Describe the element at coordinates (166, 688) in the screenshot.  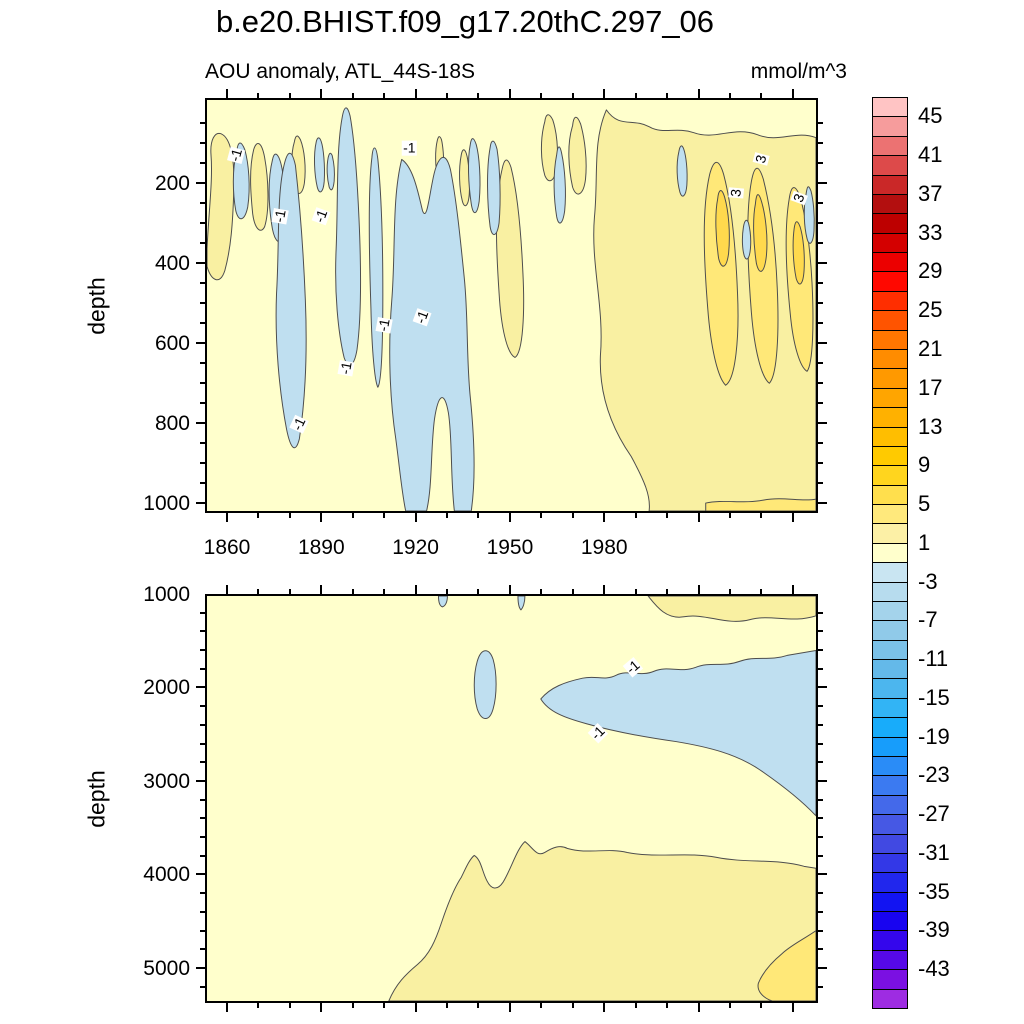
I see `y-tick-label: 2000` at that location.